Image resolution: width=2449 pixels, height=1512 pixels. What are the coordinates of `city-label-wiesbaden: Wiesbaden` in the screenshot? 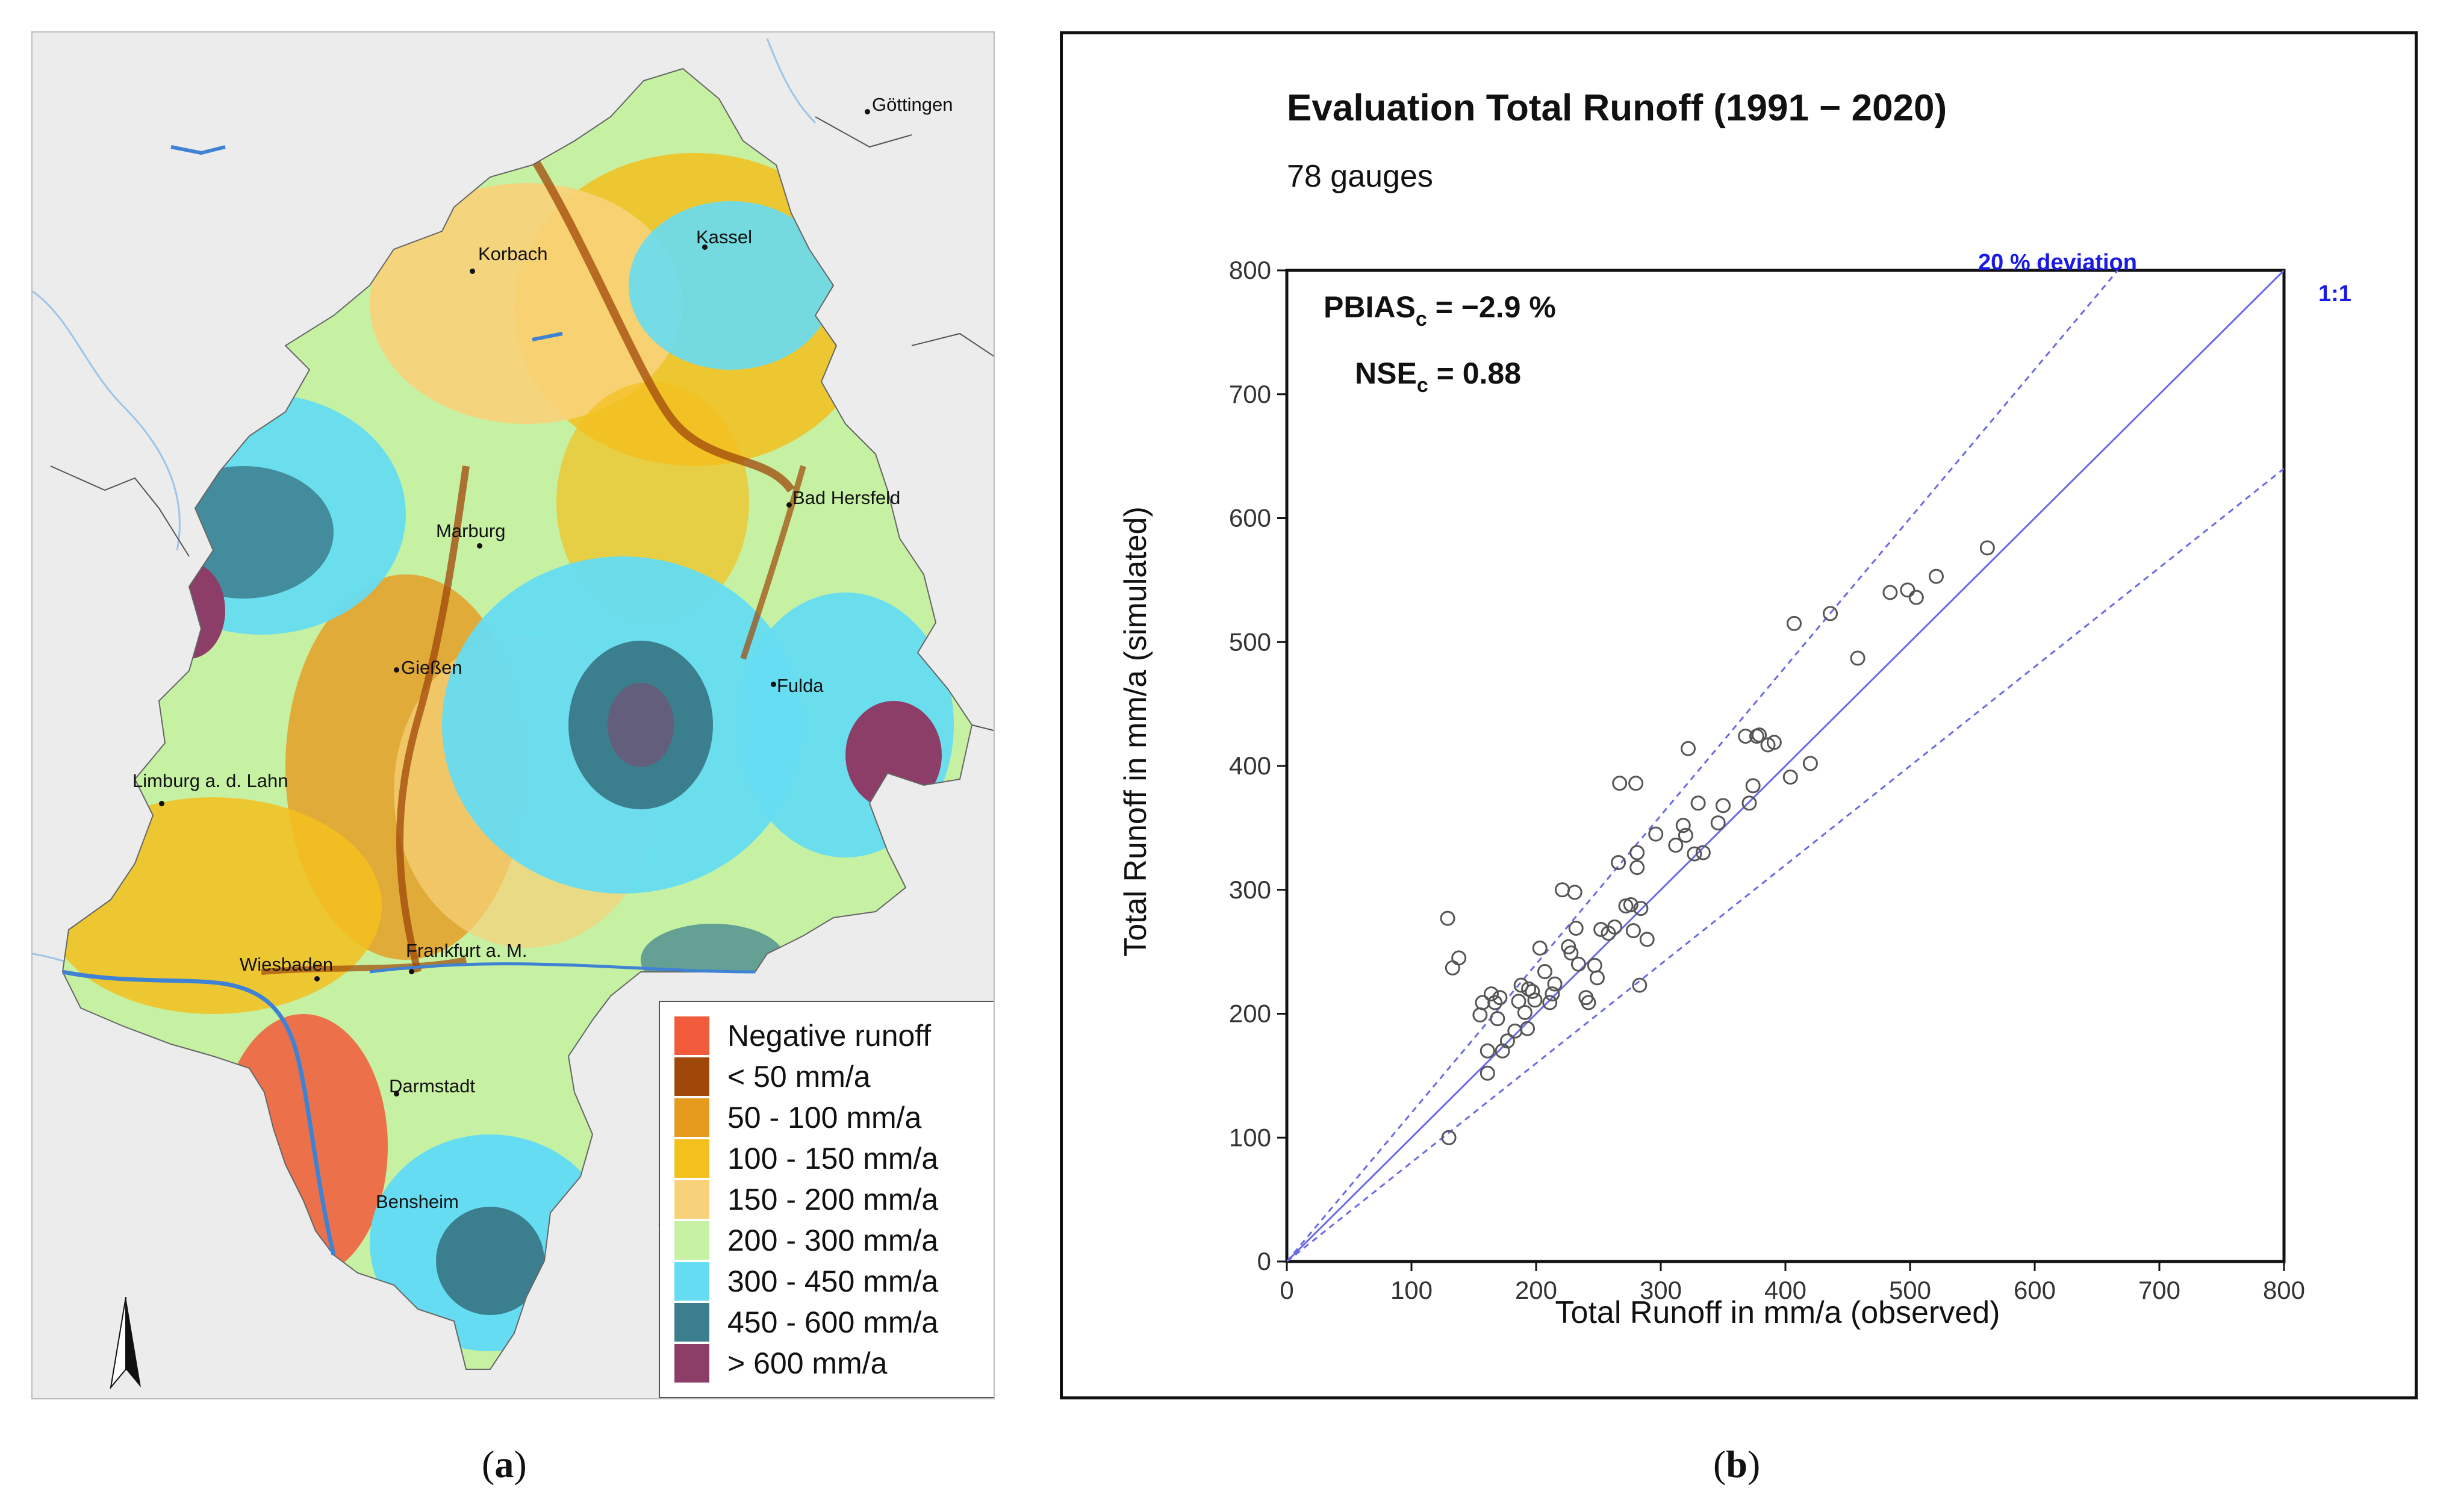 It's located at (287, 965).